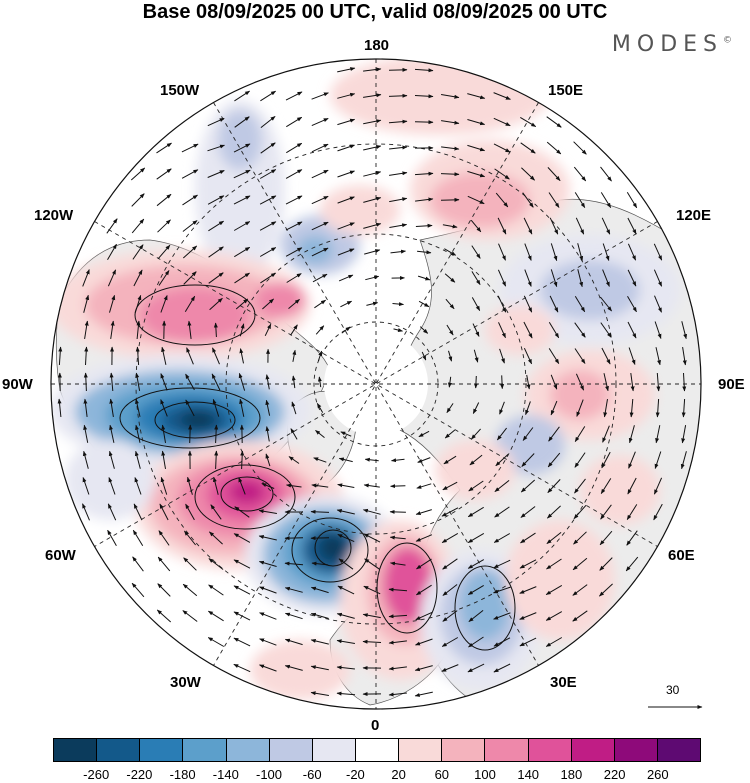  Describe the element at coordinates (398, 774) in the screenshot. I see `colorbar-tick-label: 20` at that location.